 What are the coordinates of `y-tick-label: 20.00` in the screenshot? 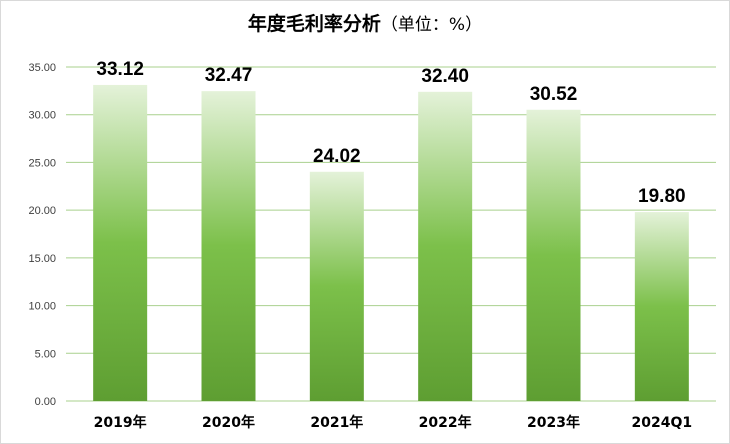 It's located at (42, 211).